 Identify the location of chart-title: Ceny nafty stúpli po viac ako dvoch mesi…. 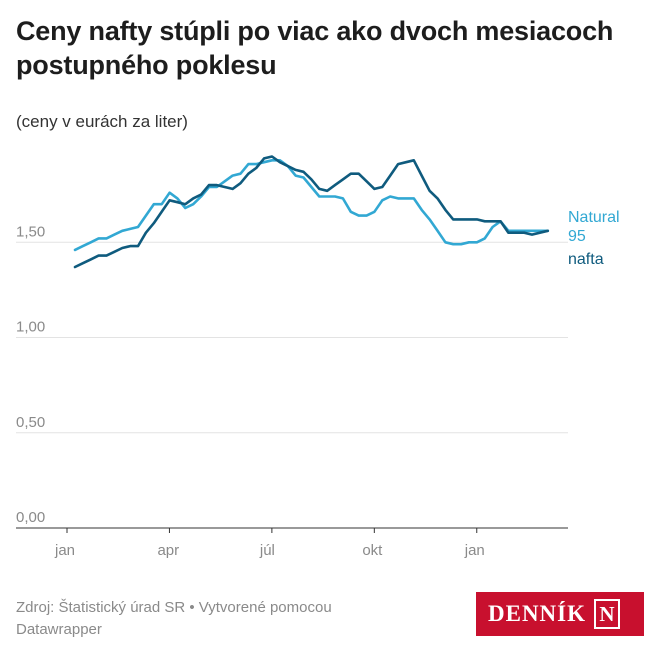
(315, 48).